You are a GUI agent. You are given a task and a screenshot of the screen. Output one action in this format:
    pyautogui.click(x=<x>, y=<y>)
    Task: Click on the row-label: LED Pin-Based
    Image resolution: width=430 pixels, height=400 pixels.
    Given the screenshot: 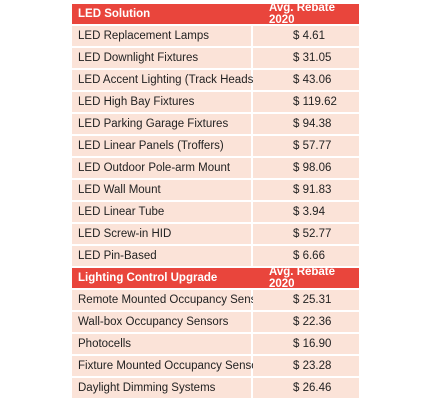 What is the action you would take?
    pyautogui.click(x=161, y=256)
    